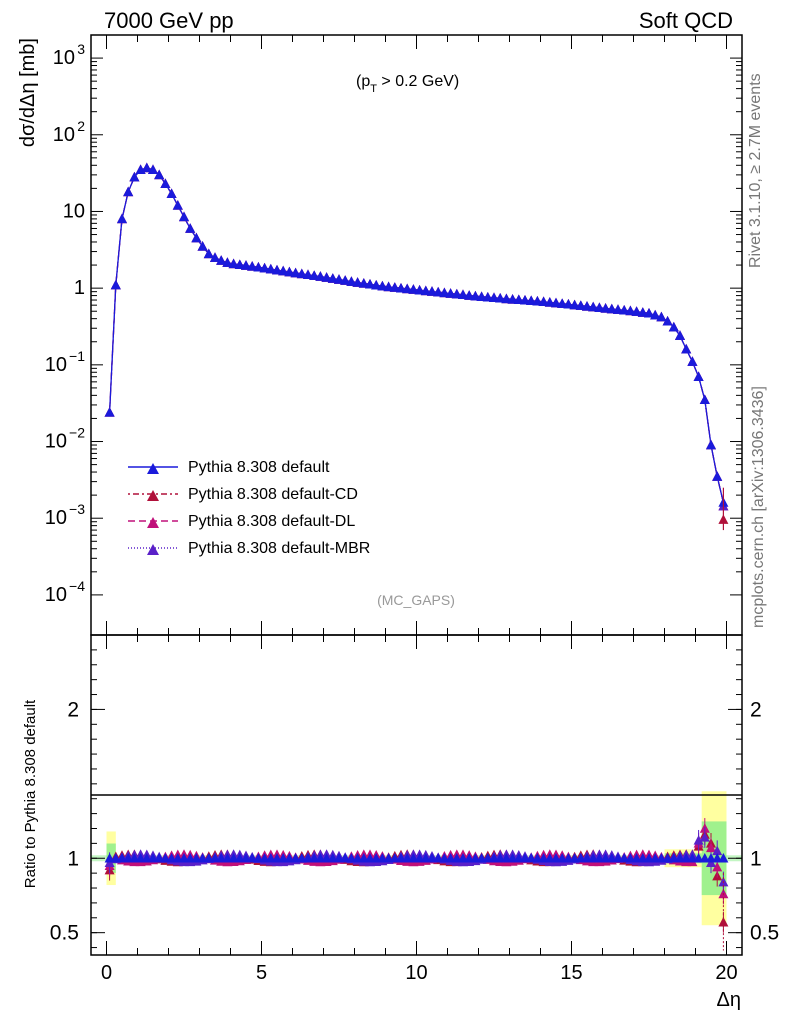  Describe the element at coordinates (717, 866) in the screenshot. I see `ratio-marker-dl` at that location.